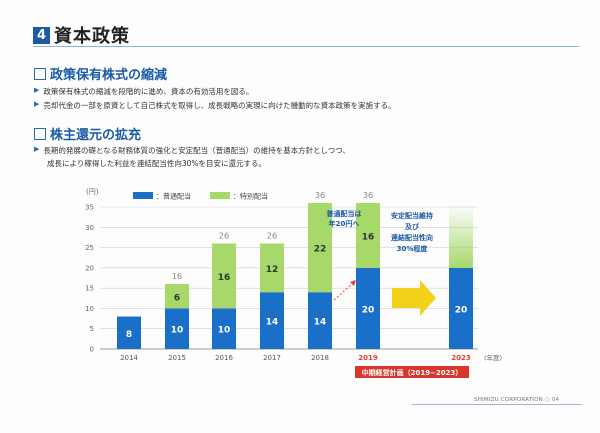 The height and width of the screenshot is (433, 600). I want to click on bar-ordinary-2014, so click(129, 332).